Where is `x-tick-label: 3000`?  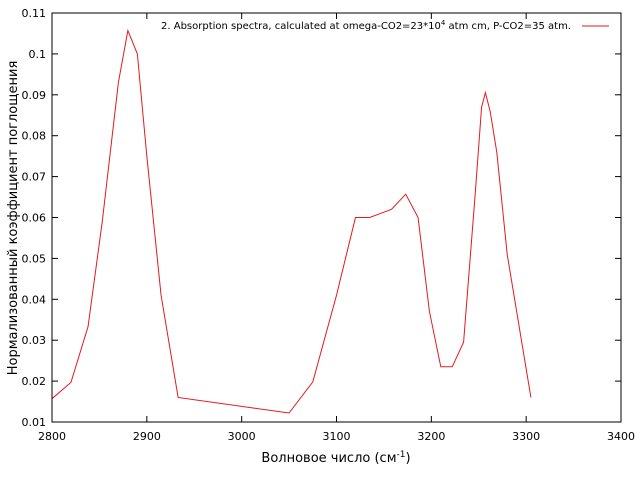 x-tick-label: 3000 is located at coordinates (242, 436).